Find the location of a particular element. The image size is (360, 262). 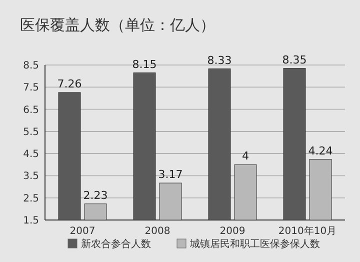

data-label: 4.24 is located at coordinates (320, 151).